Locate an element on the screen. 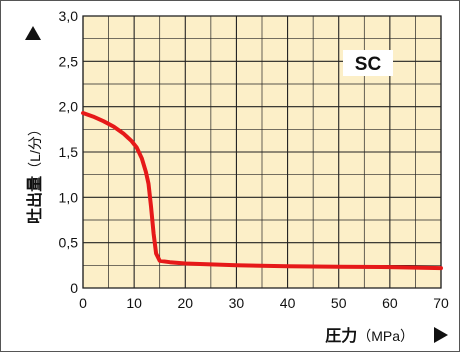  model-badge-background is located at coordinates (368, 63).